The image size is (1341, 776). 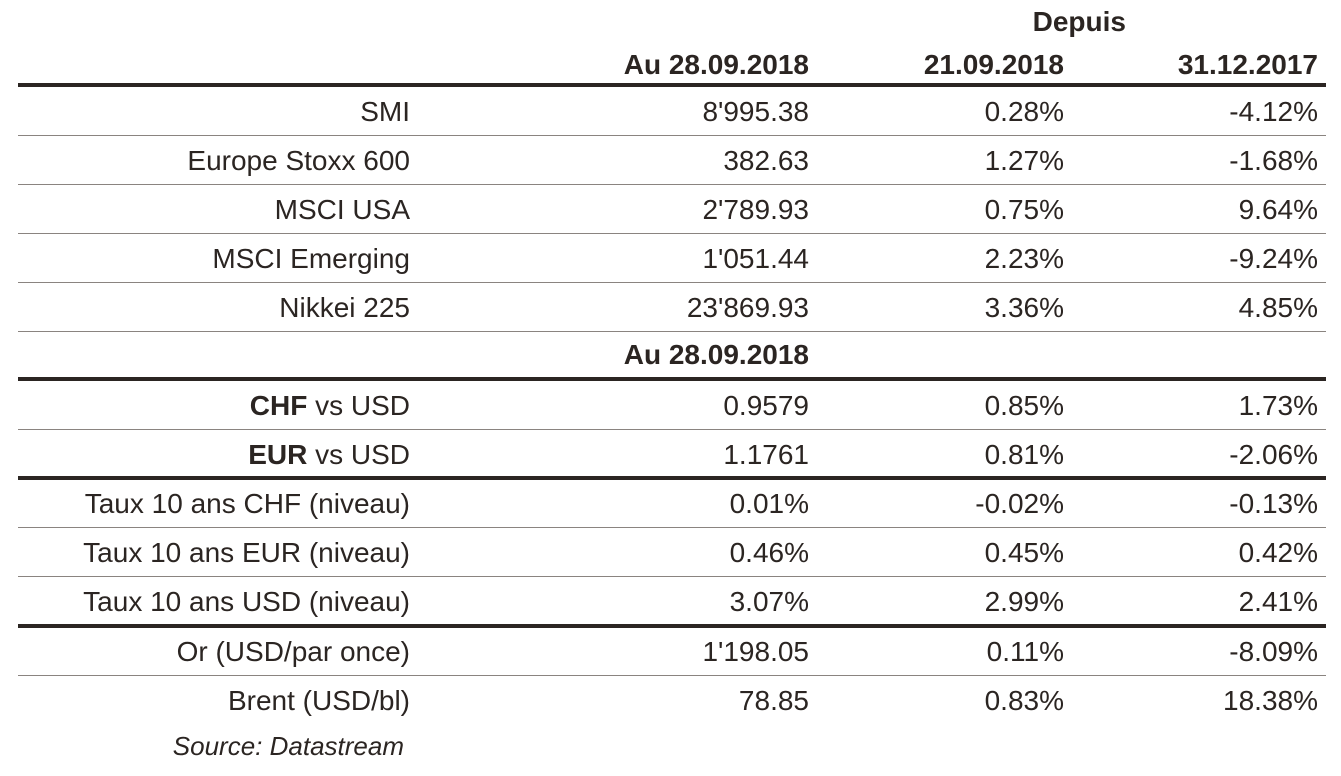 What do you see at coordinates (773, 700) in the screenshot?
I see `row-value: 78.85` at bounding box center [773, 700].